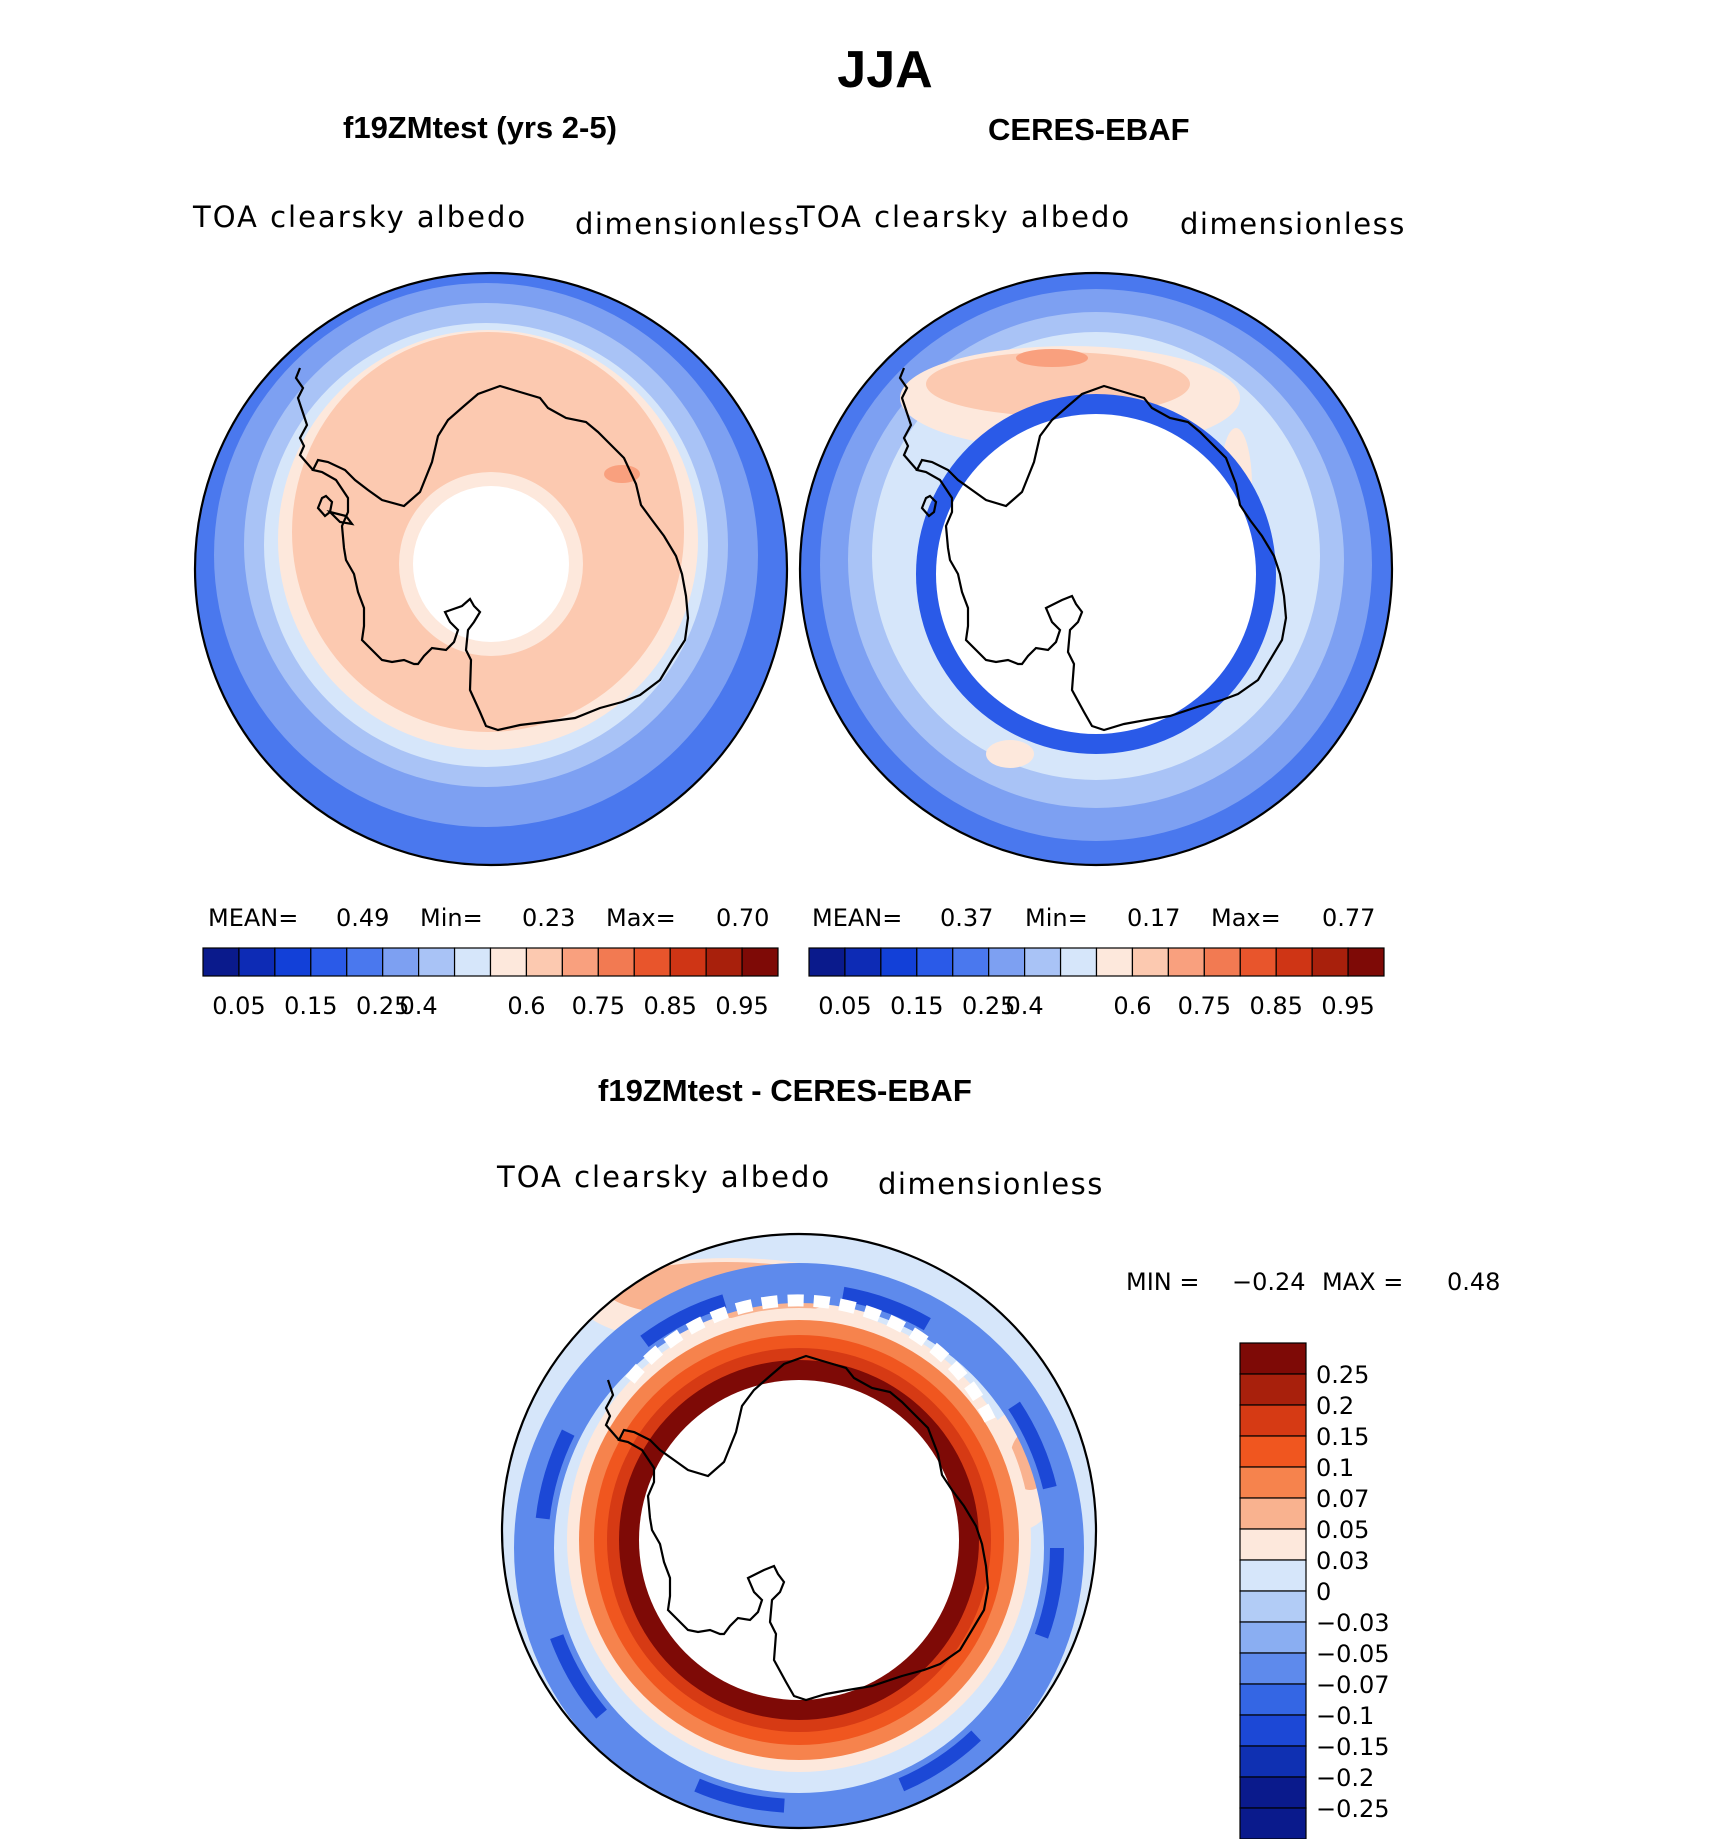 Image resolution: width=1710 pixels, height=1839 pixels. Describe the element at coordinates (743, 918) in the screenshot. I see `panel1-max-value: 0.70` at that location.